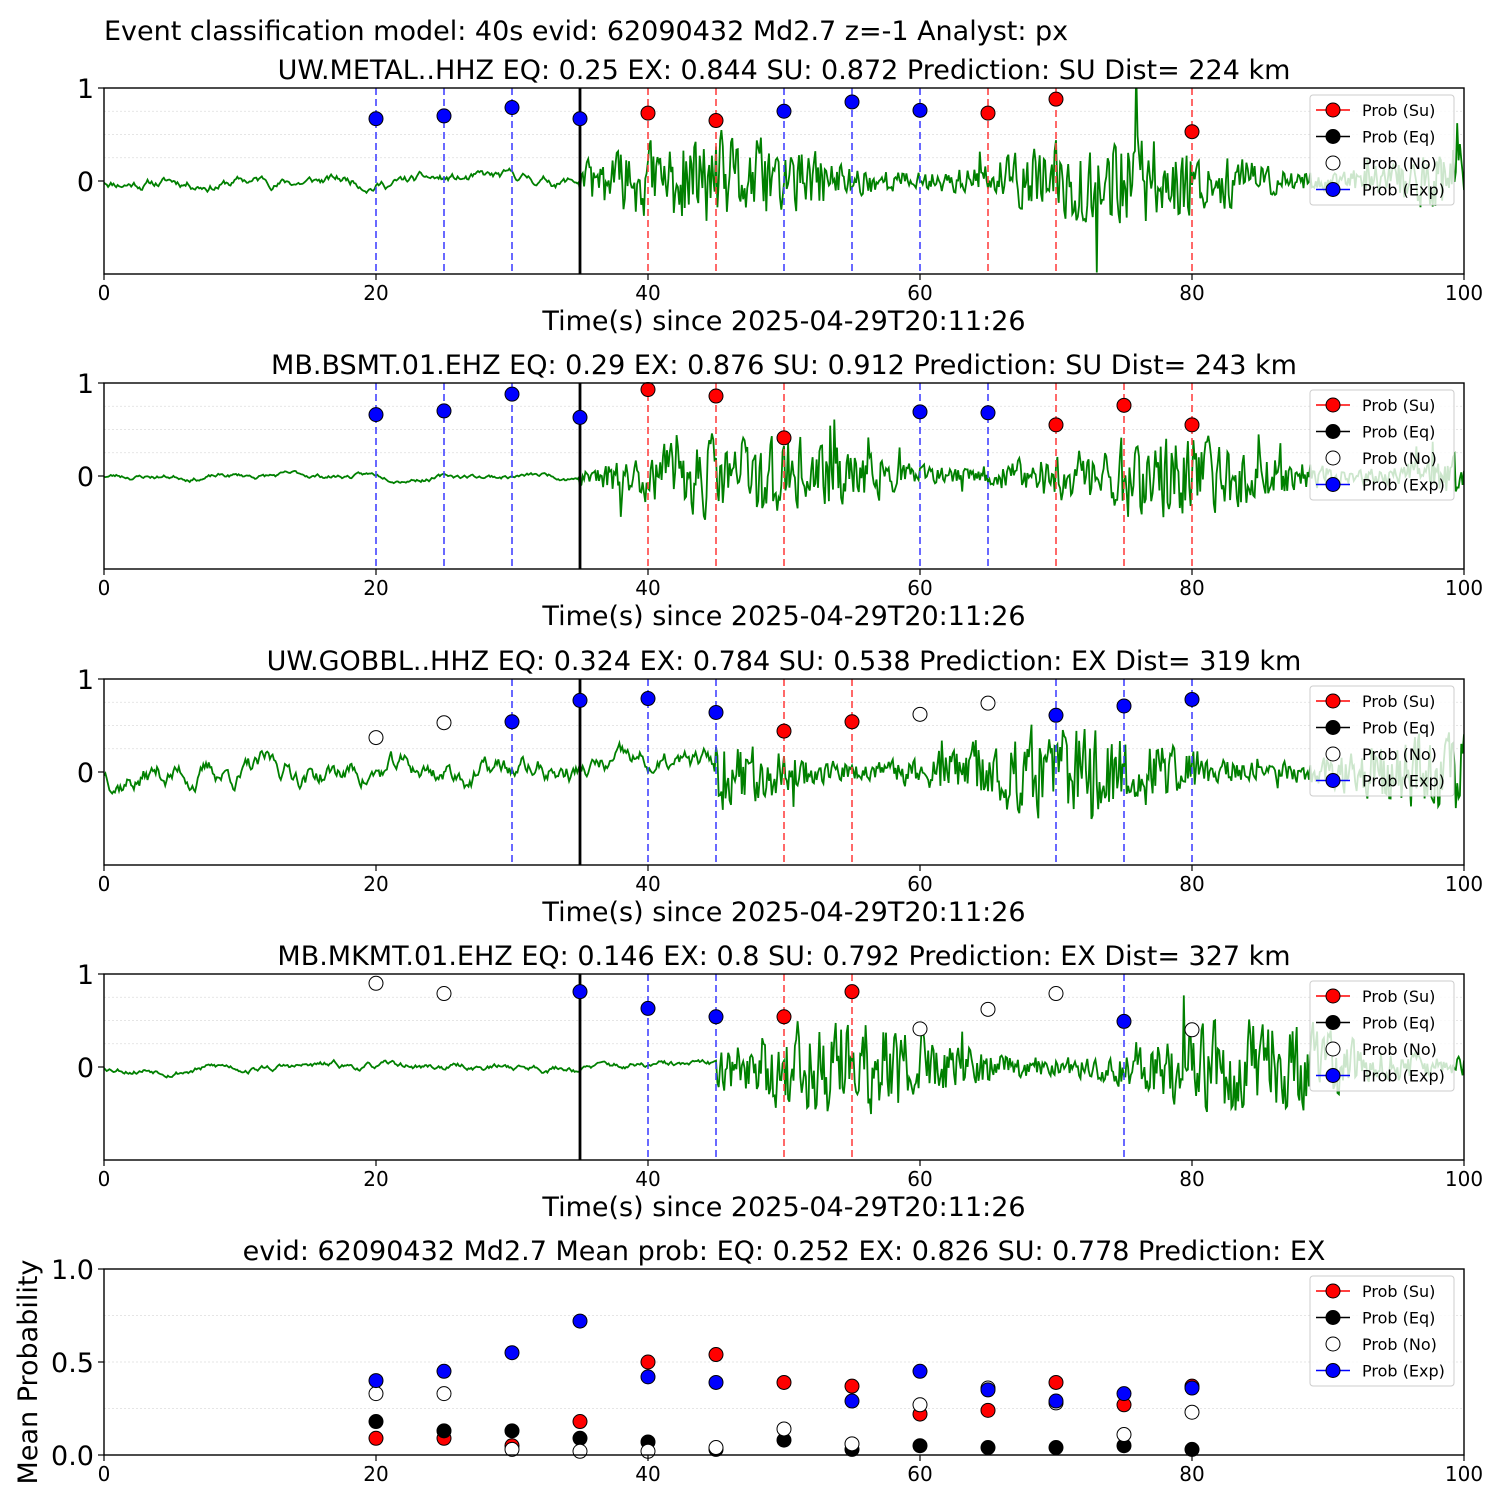 This screenshot has height=1500, width=1500. What do you see at coordinates (1464, 1474) in the screenshot?
I see `panel-5-xtick-label-6: 100` at bounding box center [1464, 1474].